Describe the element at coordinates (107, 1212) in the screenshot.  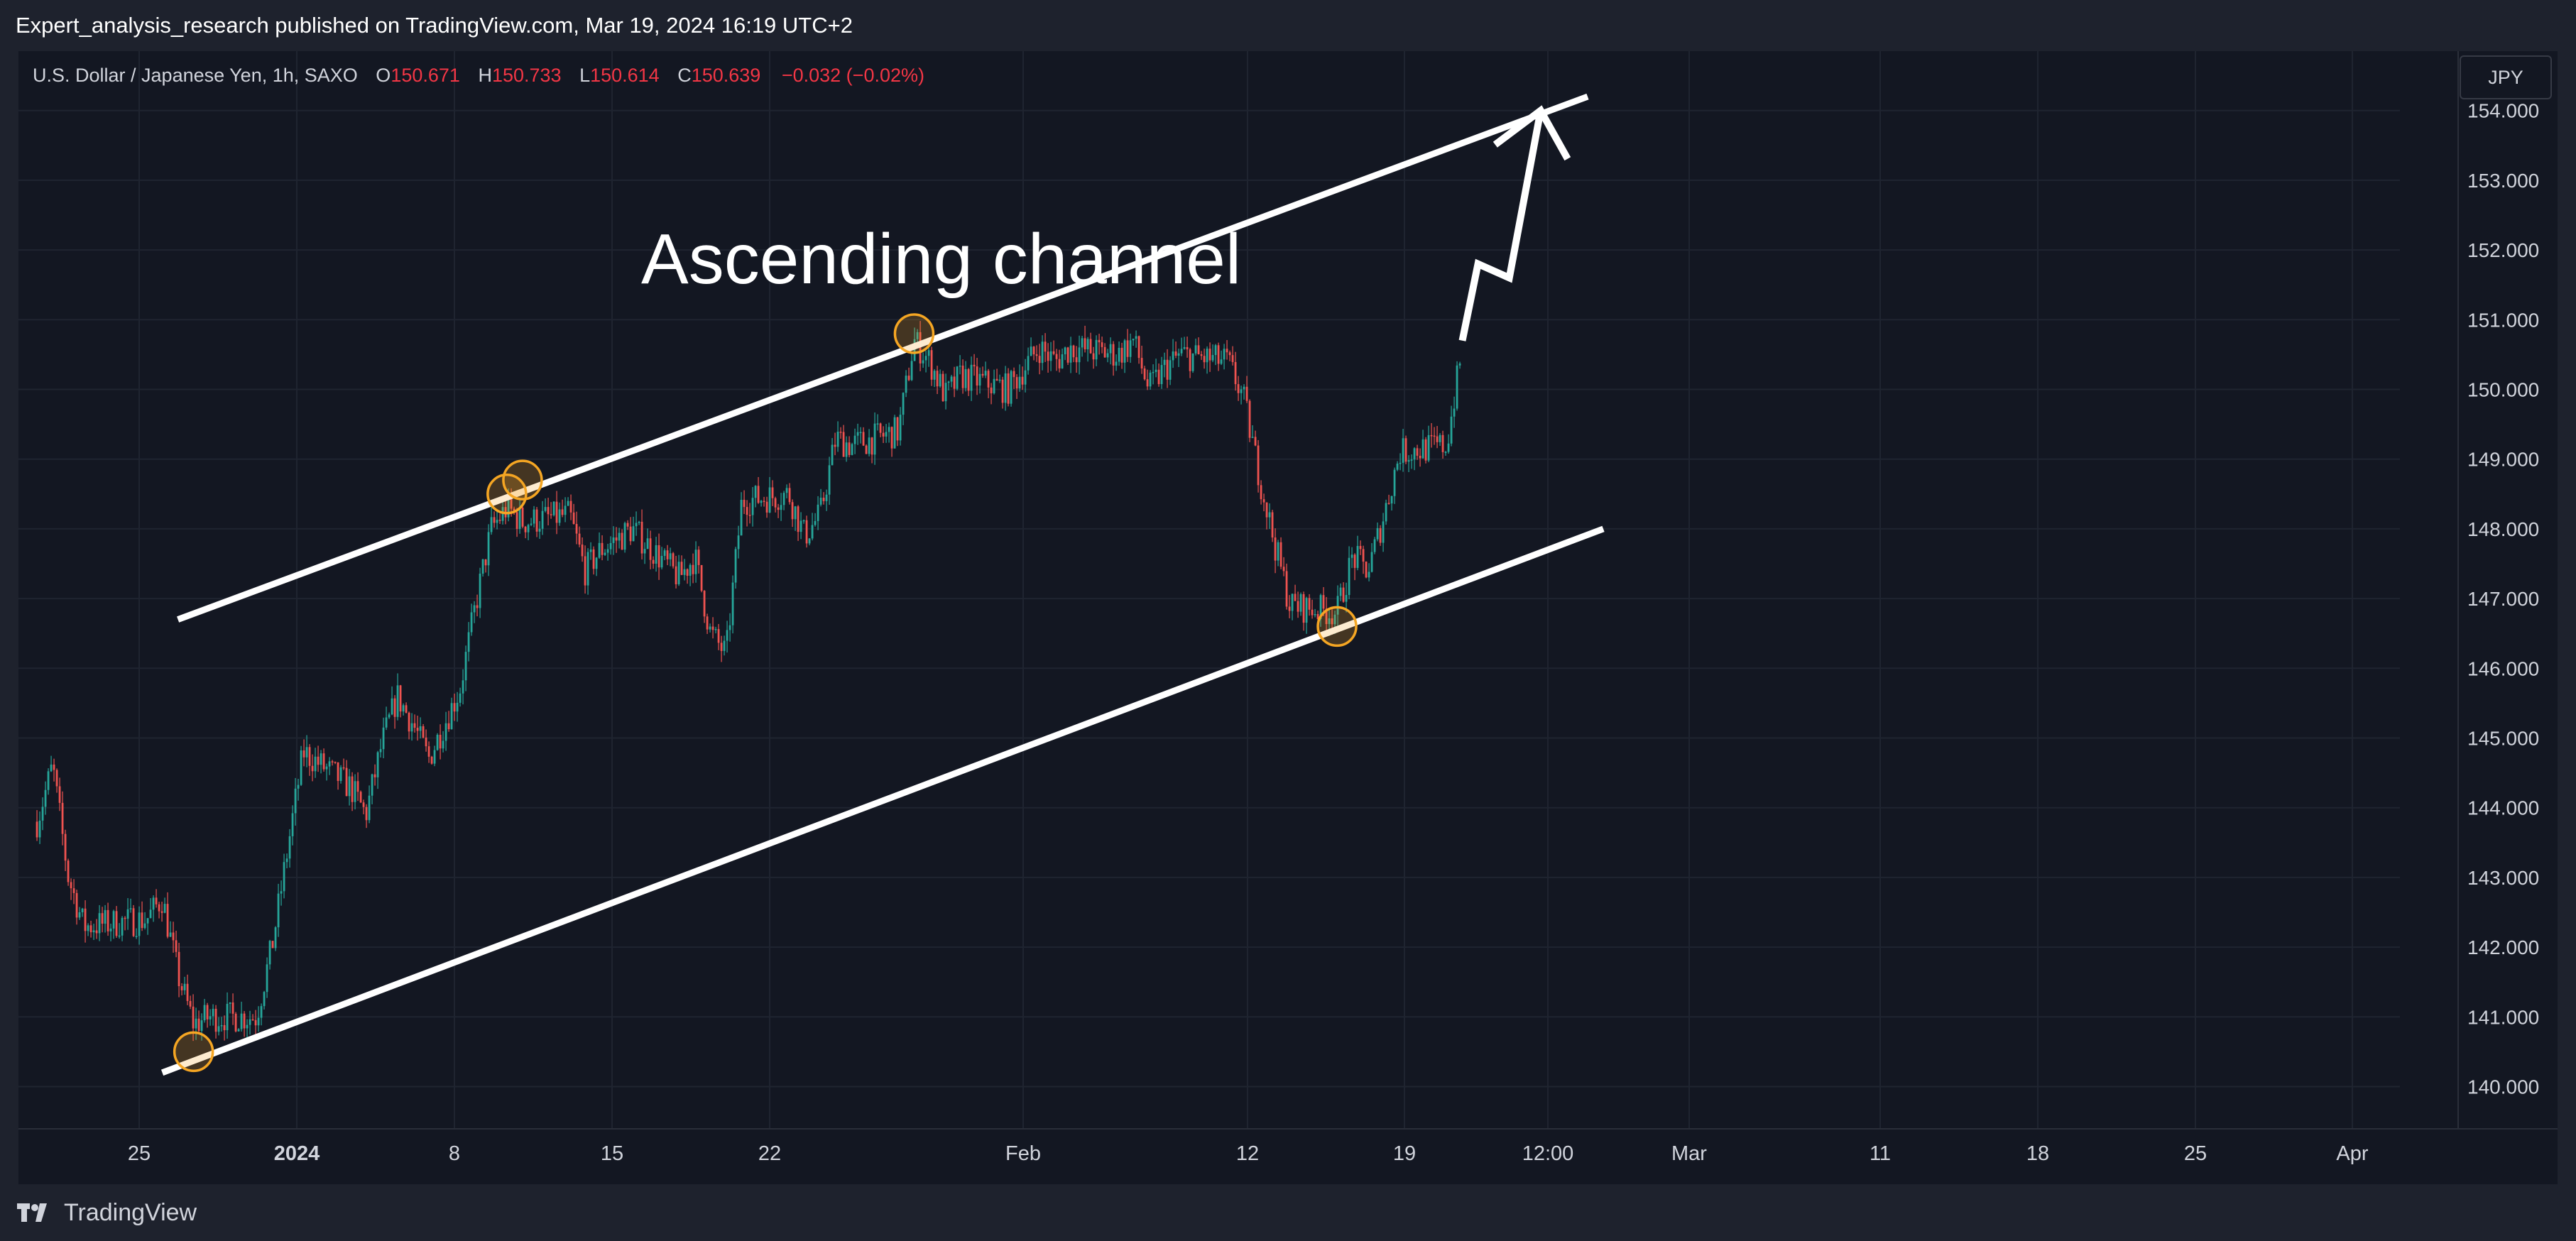
I see `tradingview-logo: TradingView` at that location.